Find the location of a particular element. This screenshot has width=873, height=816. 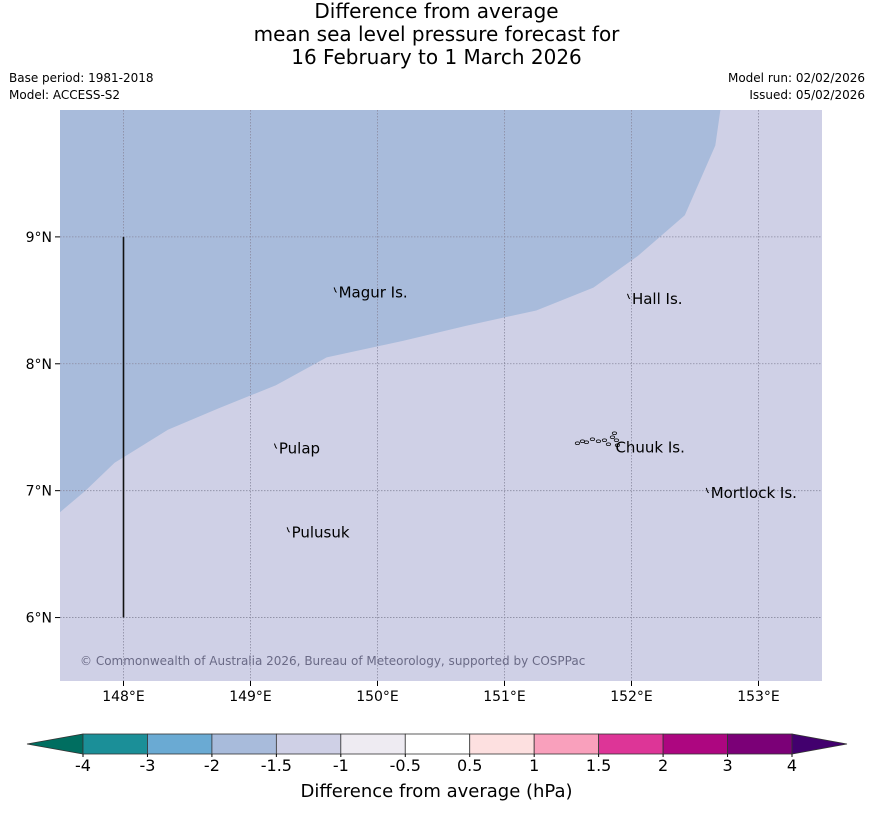

base-period-text: Base period: 1981-2018 is located at coordinates (81, 78).